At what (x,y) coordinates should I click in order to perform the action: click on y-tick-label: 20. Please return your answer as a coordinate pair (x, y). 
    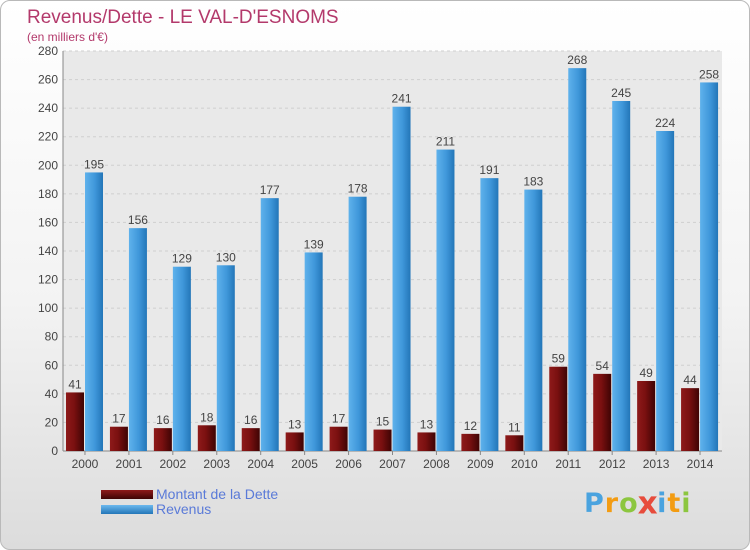
    Looking at the image, I should click on (52, 422).